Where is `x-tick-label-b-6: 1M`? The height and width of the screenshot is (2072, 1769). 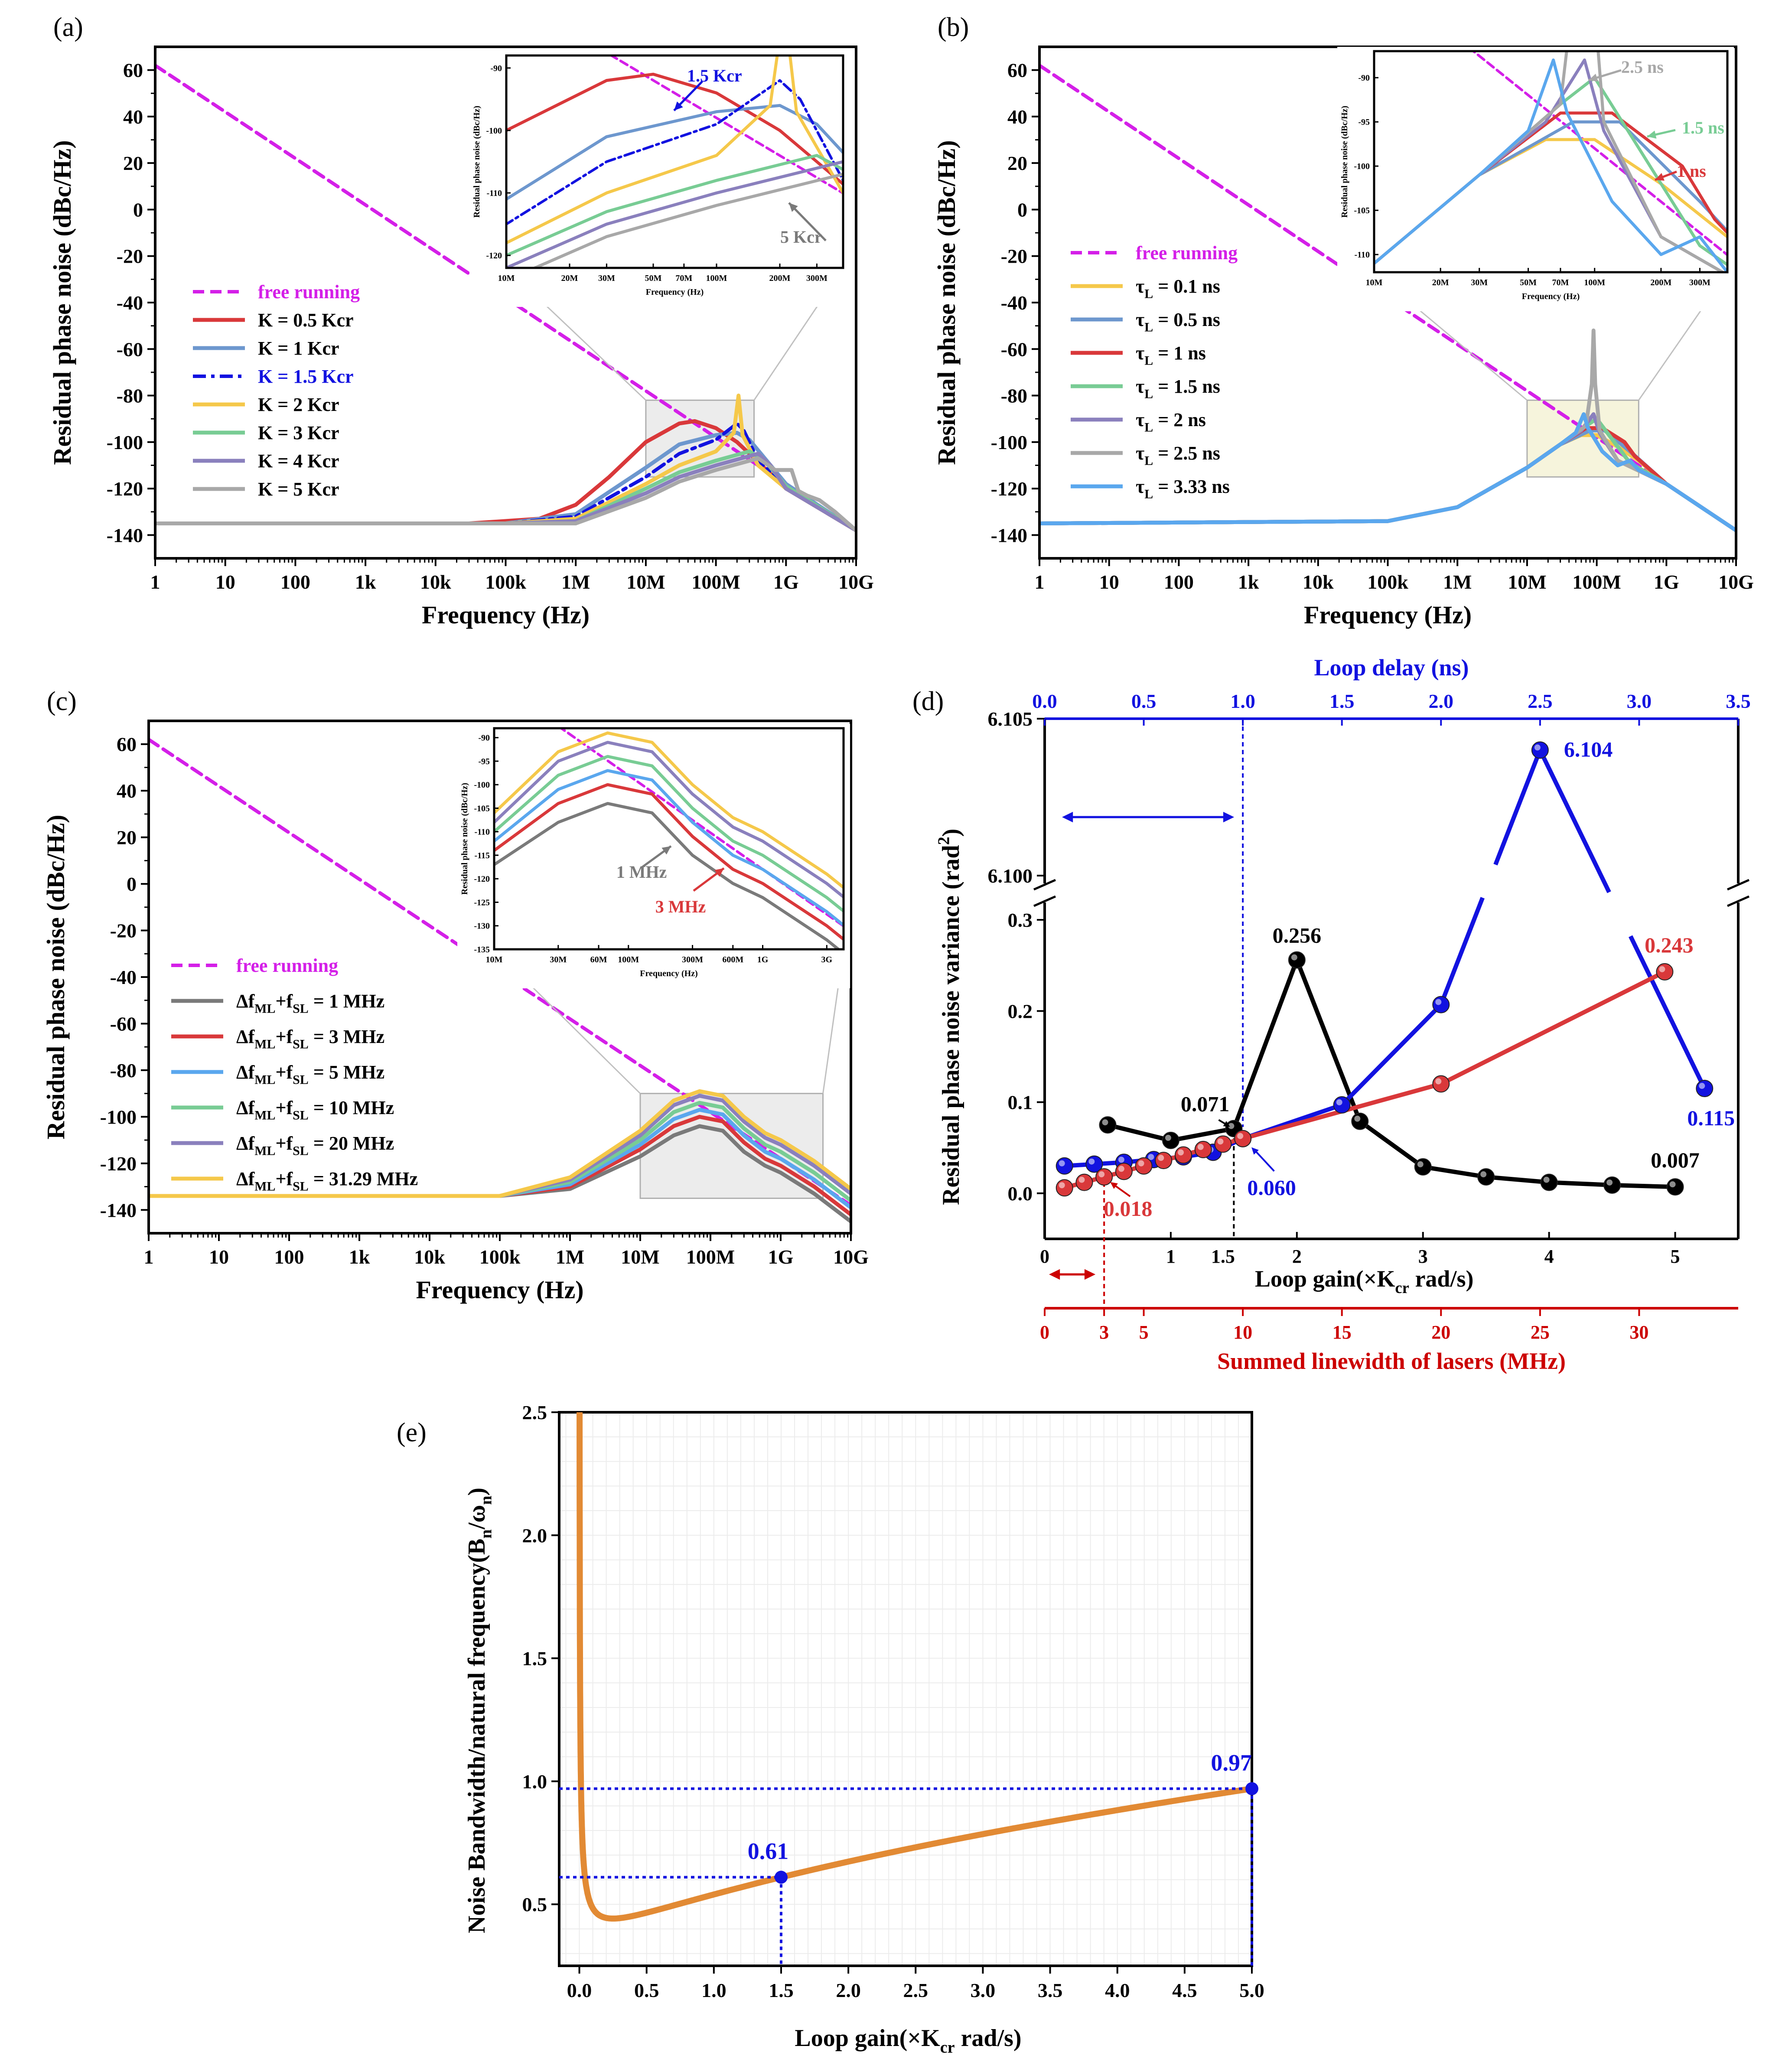 x-tick-label-b-6: 1M is located at coordinates (1457, 582).